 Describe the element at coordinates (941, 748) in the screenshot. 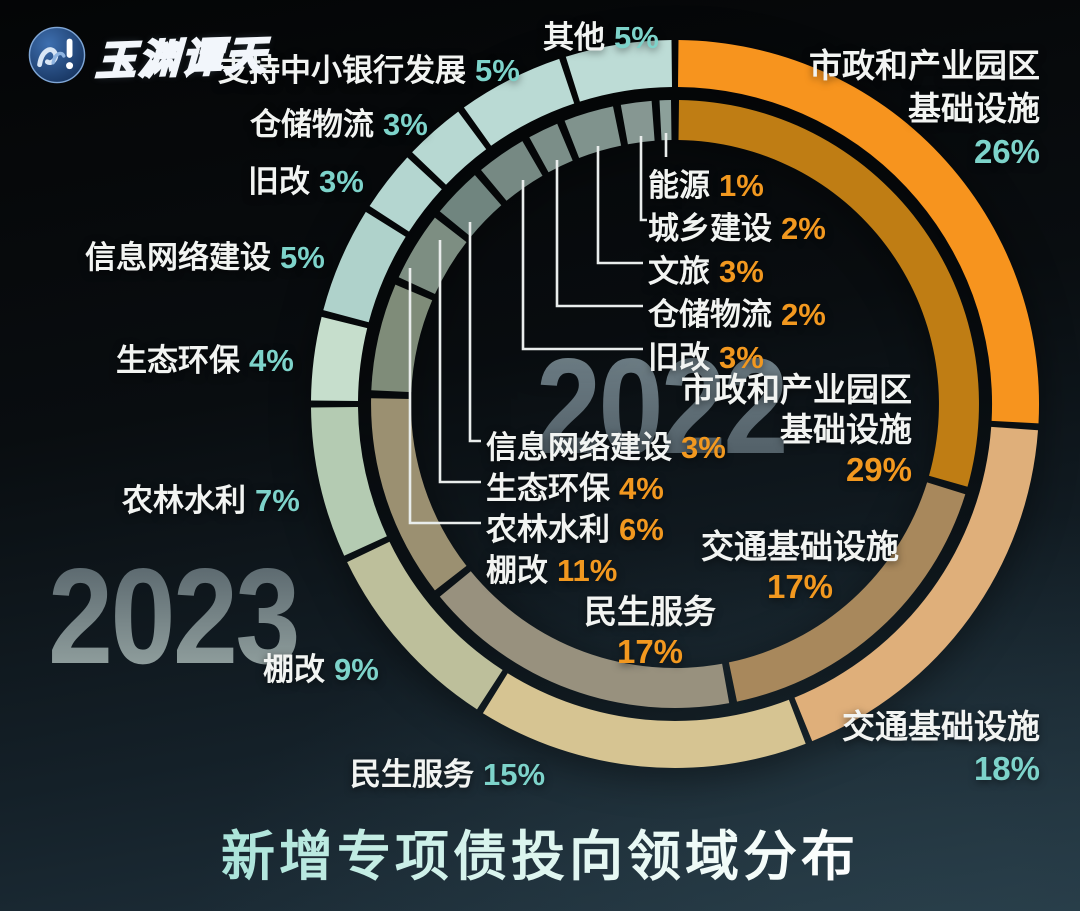

I see `label-2023-transport: 交通基础设施 18%` at that location.